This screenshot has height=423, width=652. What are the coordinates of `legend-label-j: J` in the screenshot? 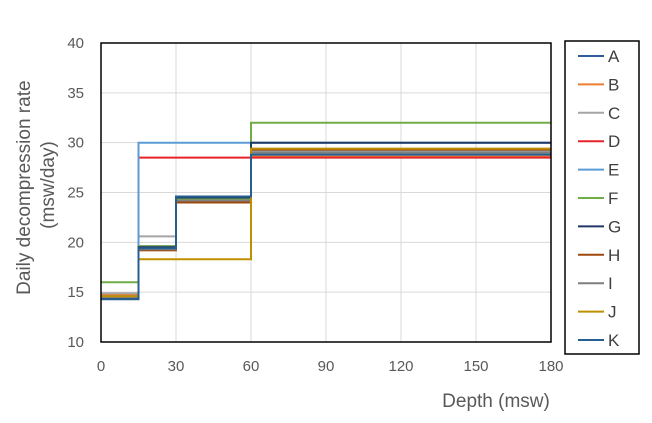 It's located at (612, 312).